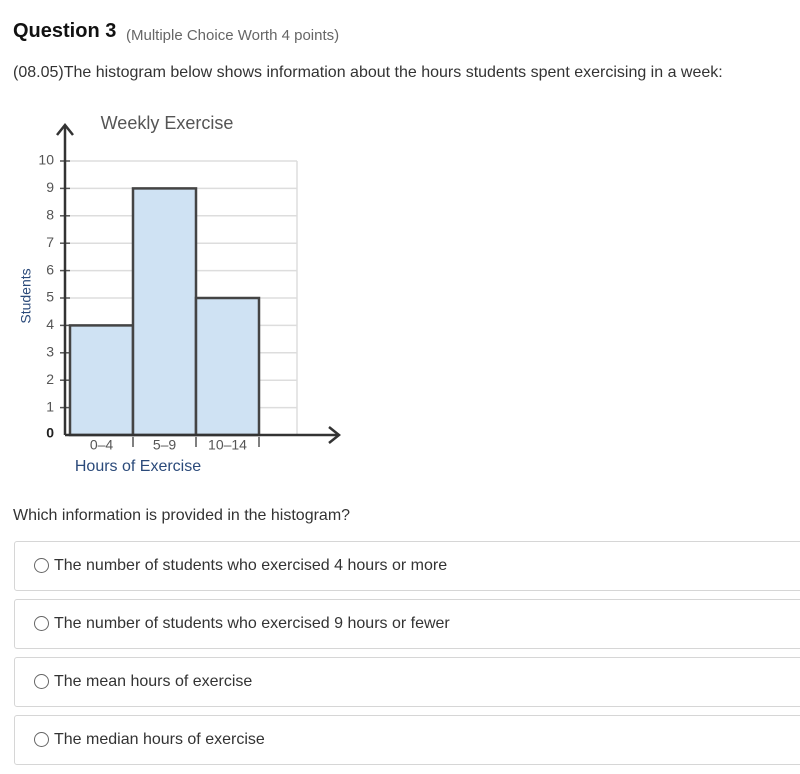  Describe the element at coordinates (167, 123) in the screenshot. I see `chart-title: Weekly Exercise` at that location.